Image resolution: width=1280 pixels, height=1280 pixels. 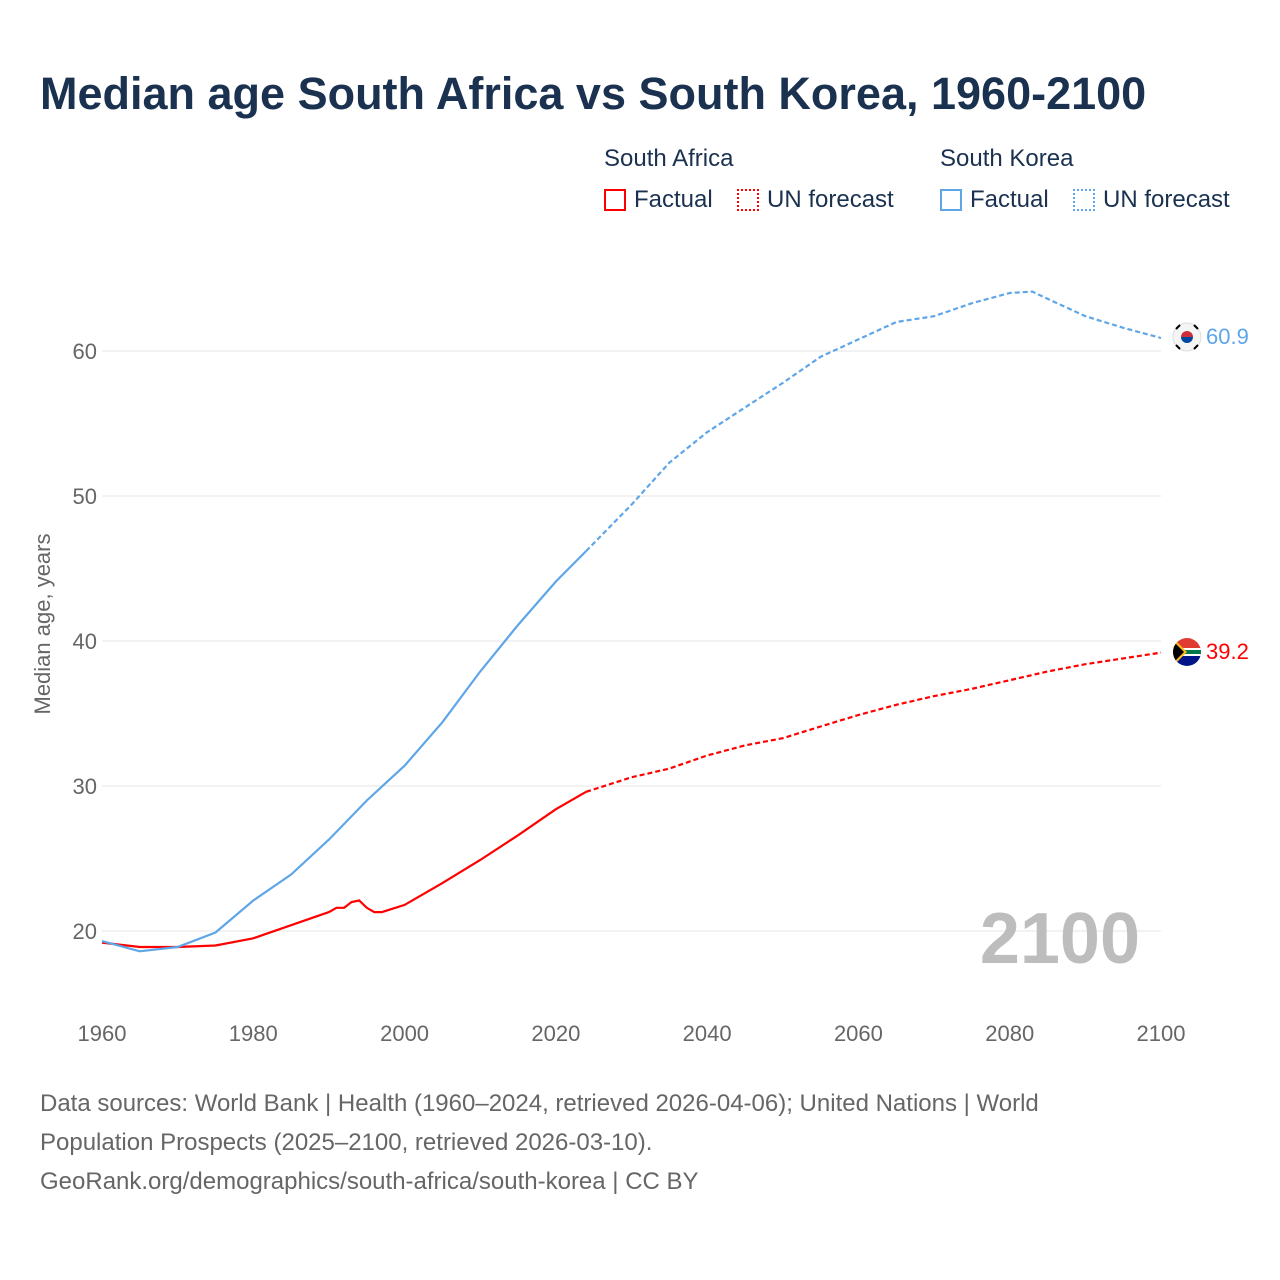 I want to click on x-tick-label: 2100, so click(x=1161, y=1033).